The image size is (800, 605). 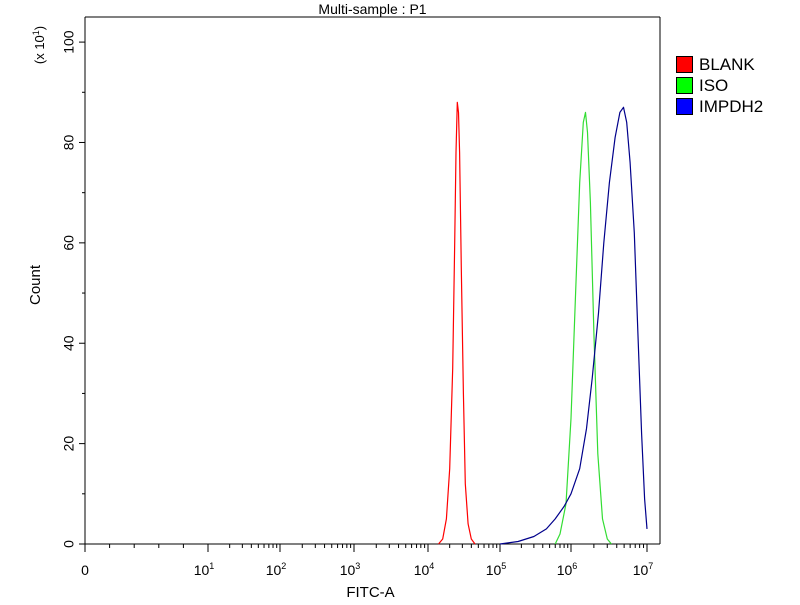 I want to click on y-tick-label: 20, so click(x=69, y=444).